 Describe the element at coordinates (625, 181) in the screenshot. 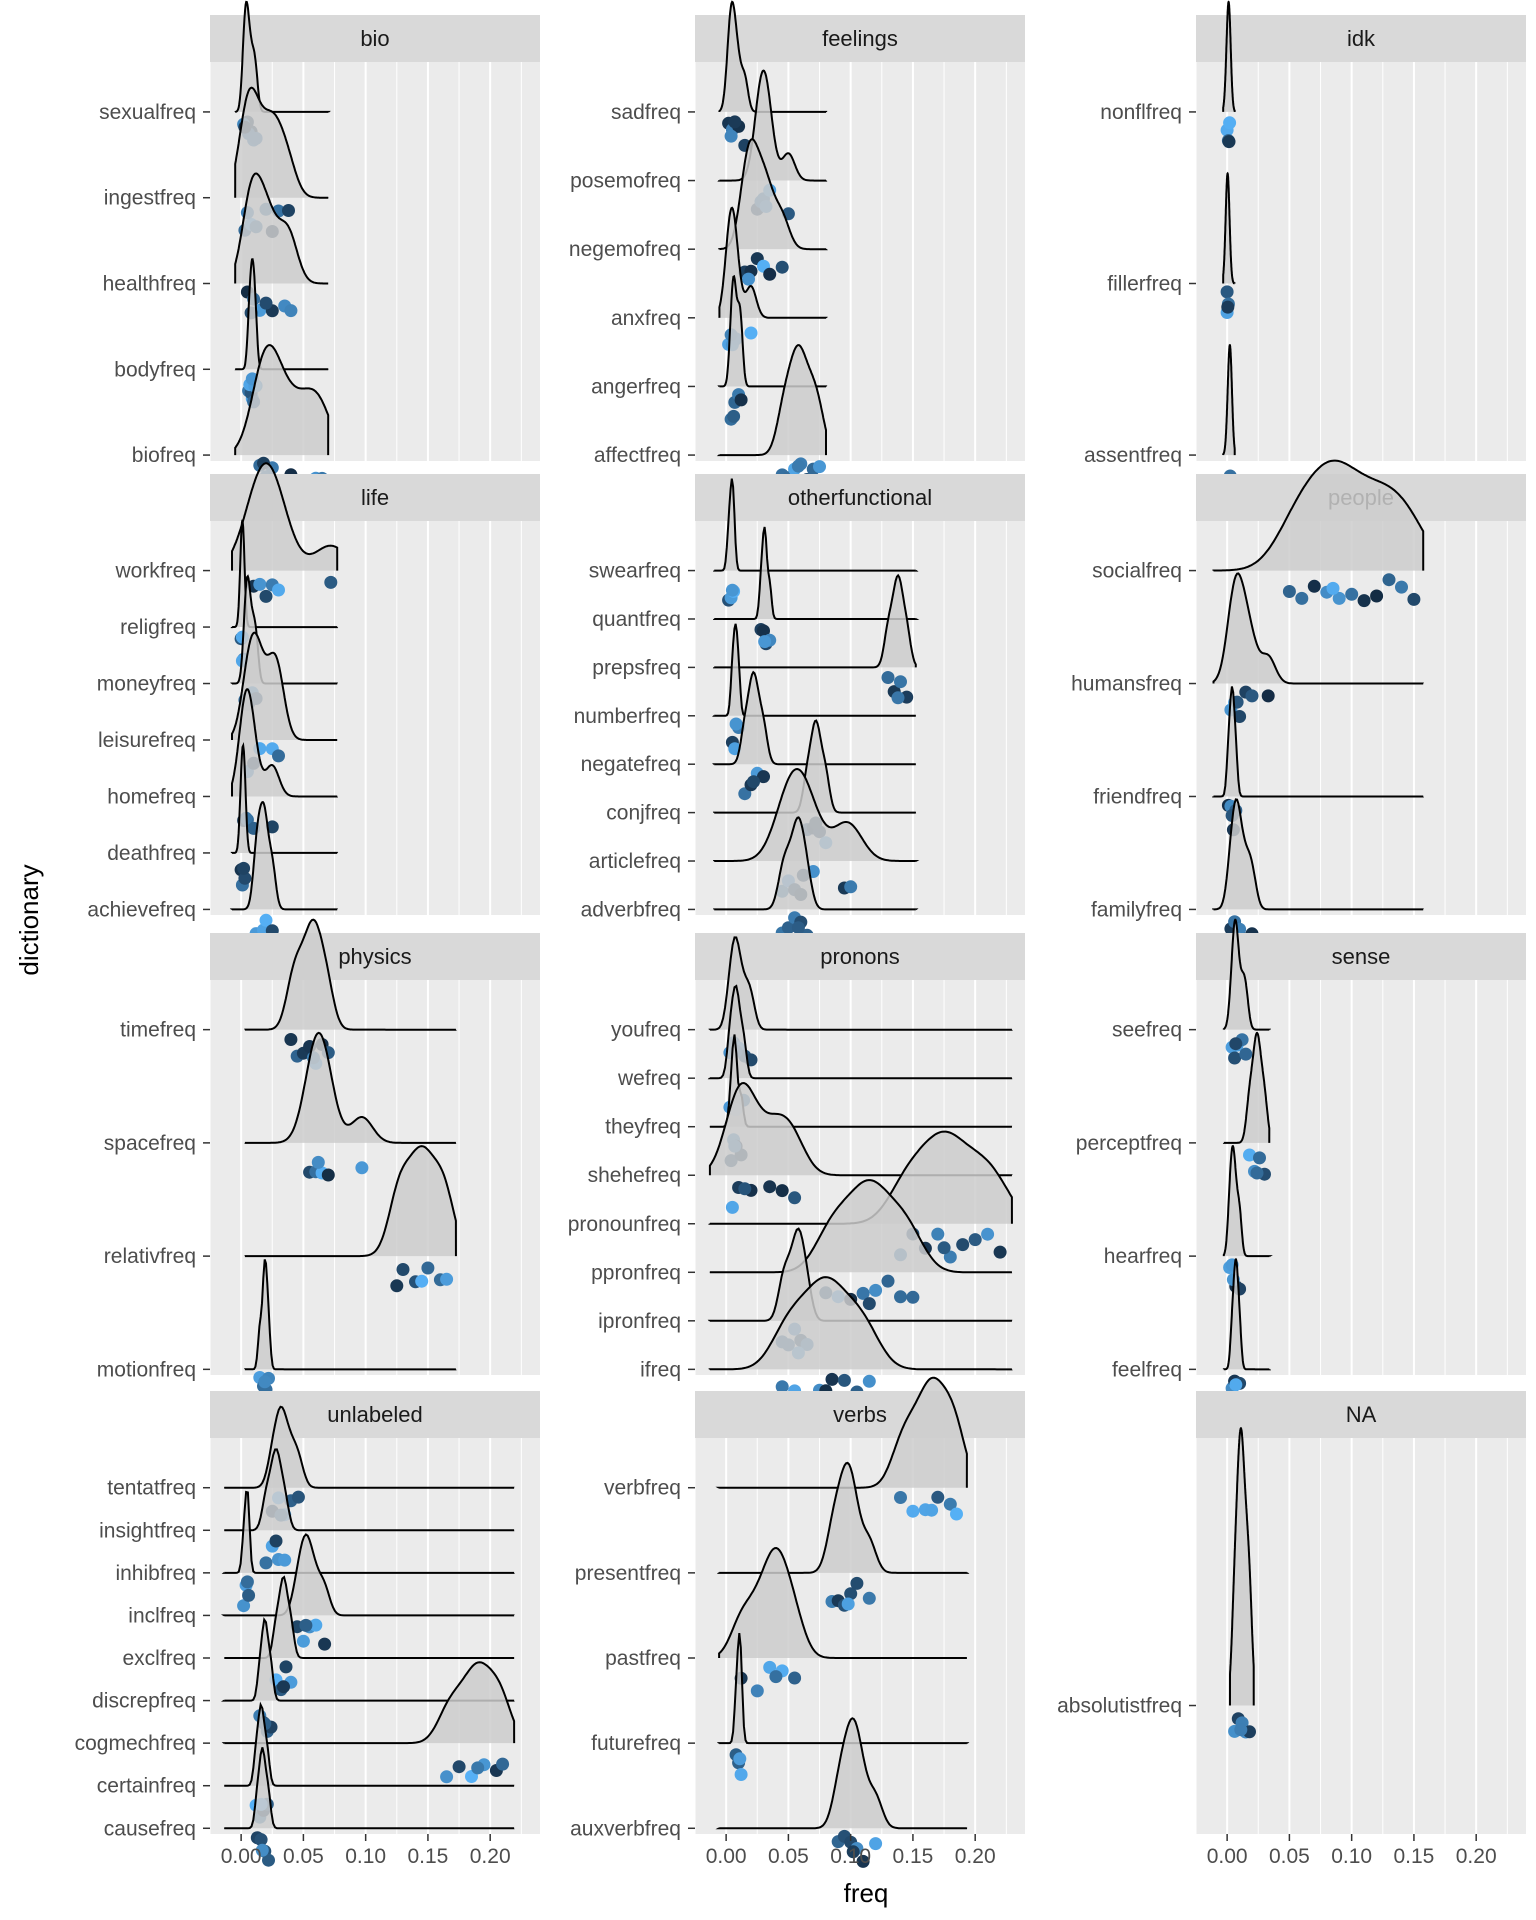

I see `y-tick-label: posemofreq` at that location.